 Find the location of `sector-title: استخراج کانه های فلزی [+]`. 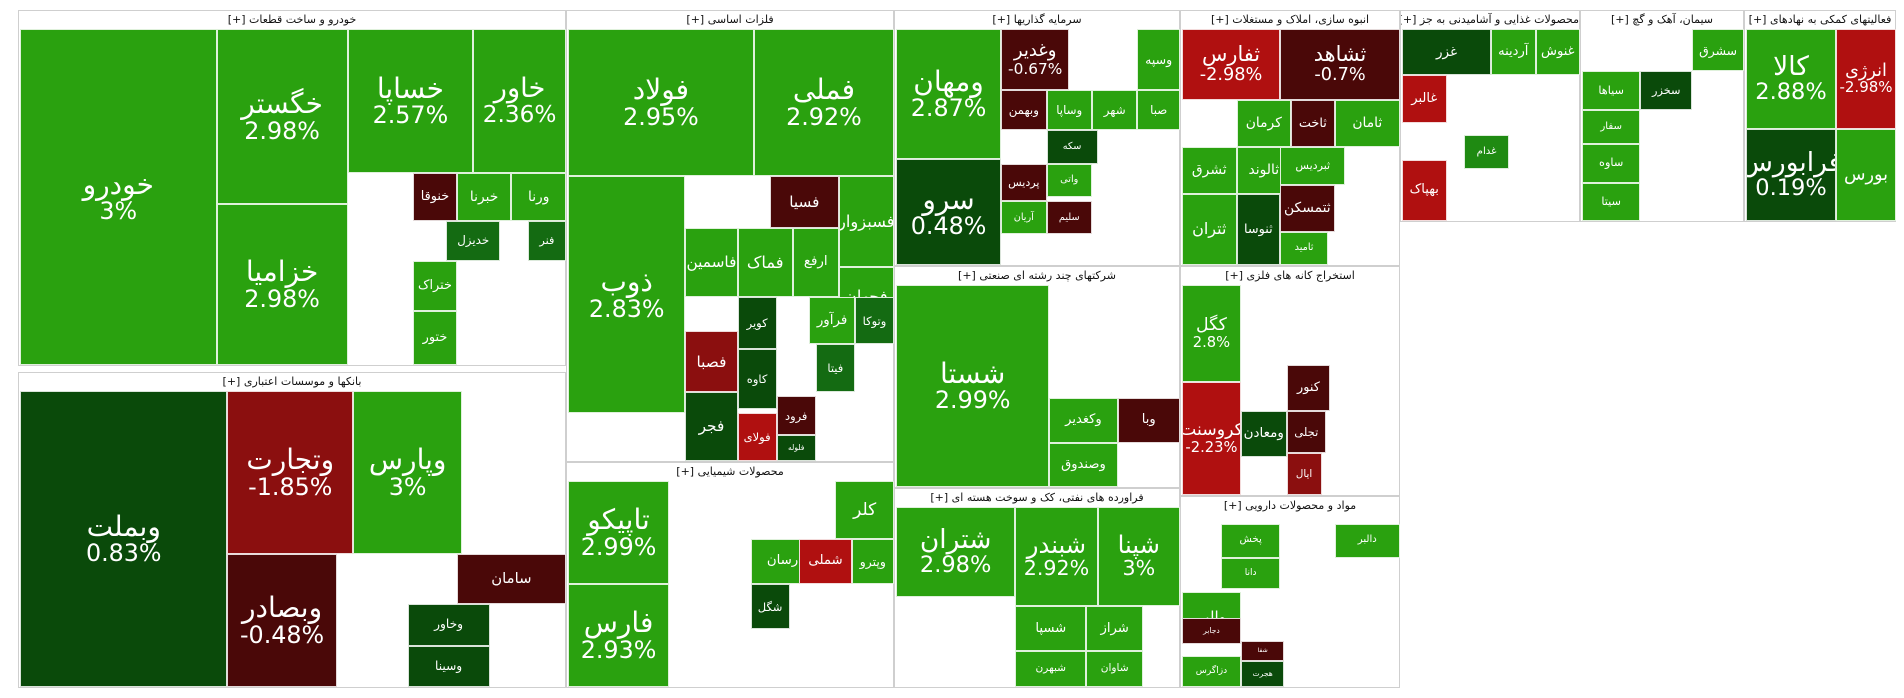

sector-title: استخراج کانه های فلزی [+] is located at coordinates (1290, 275).